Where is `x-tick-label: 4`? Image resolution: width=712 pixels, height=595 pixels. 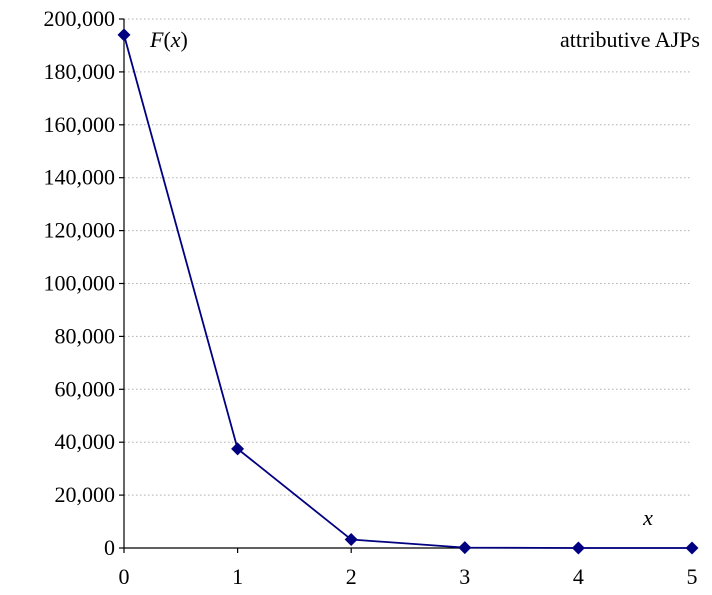
x-tick-label: 4 is located at coordinates (578, 576).